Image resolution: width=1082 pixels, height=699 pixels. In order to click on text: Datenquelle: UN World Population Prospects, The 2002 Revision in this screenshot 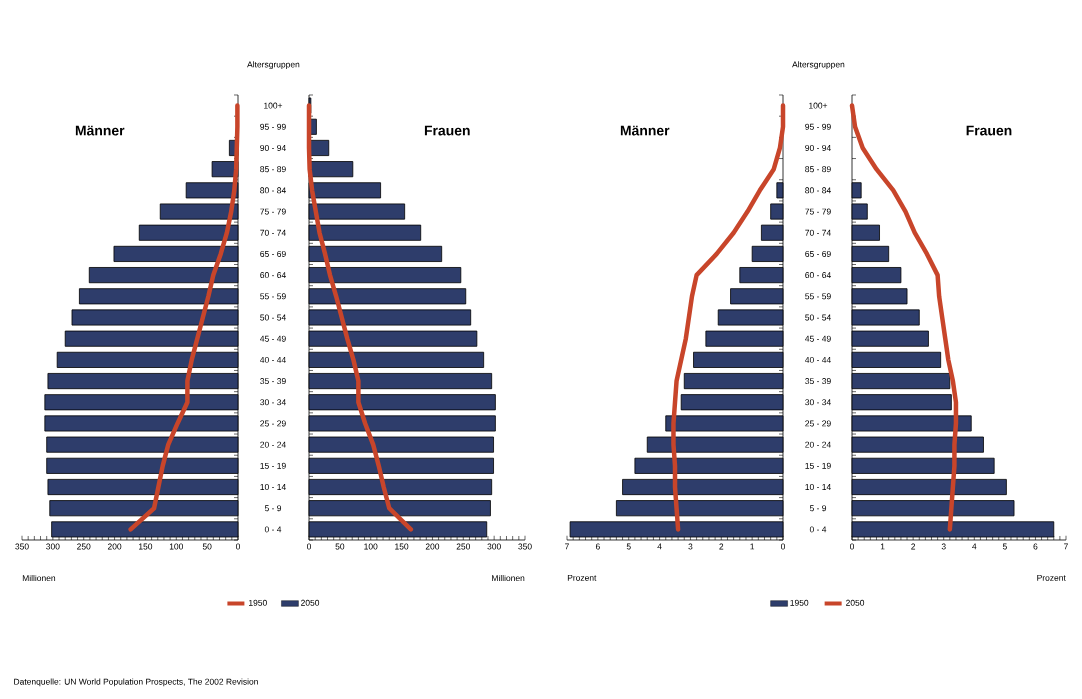, I will do `click(136, 682)`.